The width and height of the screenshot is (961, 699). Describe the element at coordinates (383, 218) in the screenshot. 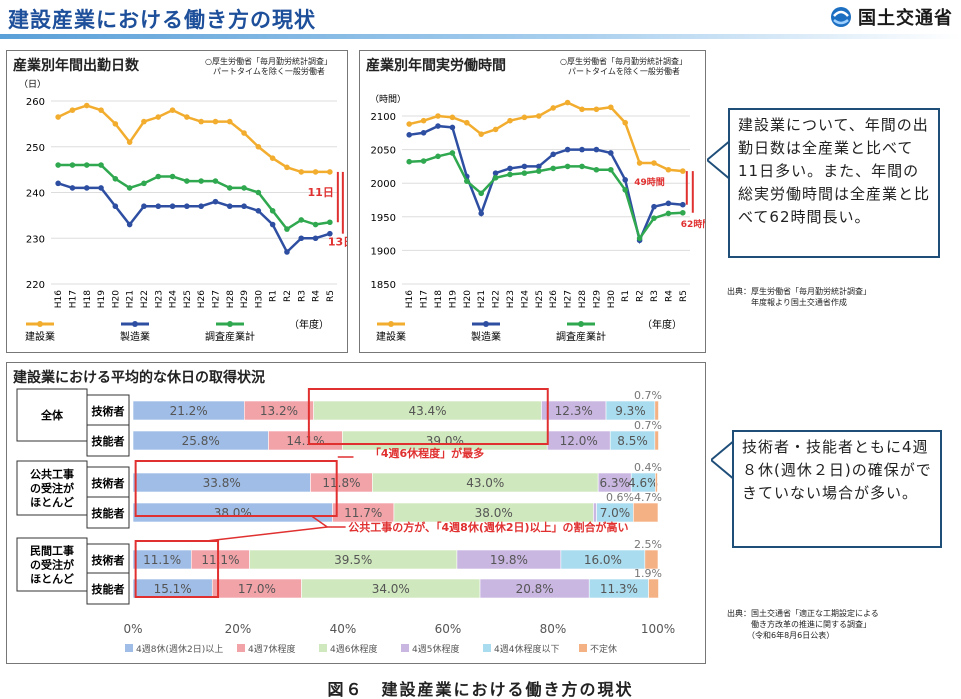

I see `hours-ytick-label: 1950` at that location.